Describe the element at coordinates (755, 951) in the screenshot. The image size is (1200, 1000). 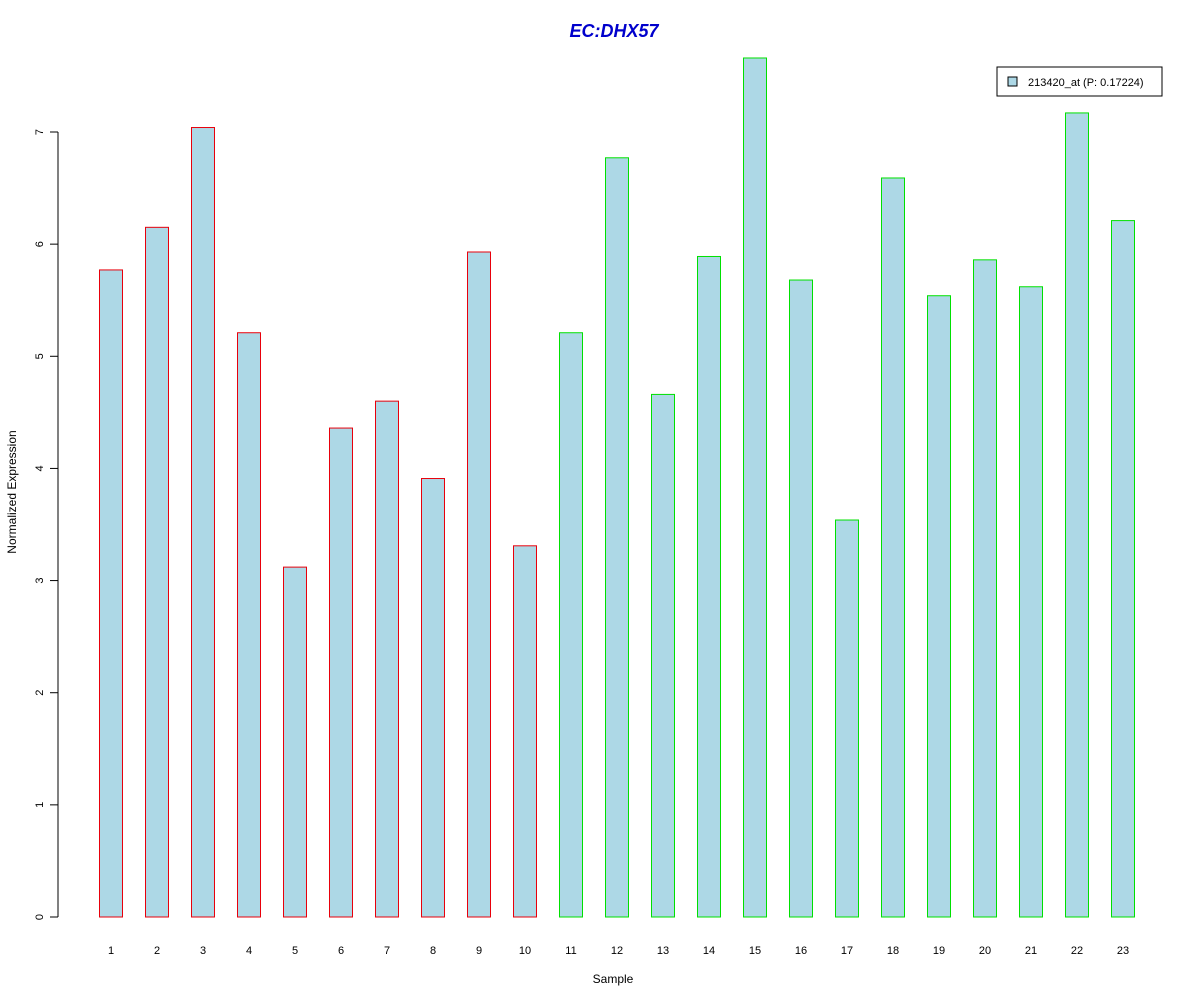
I see `x-tick-label: 15` at that location.